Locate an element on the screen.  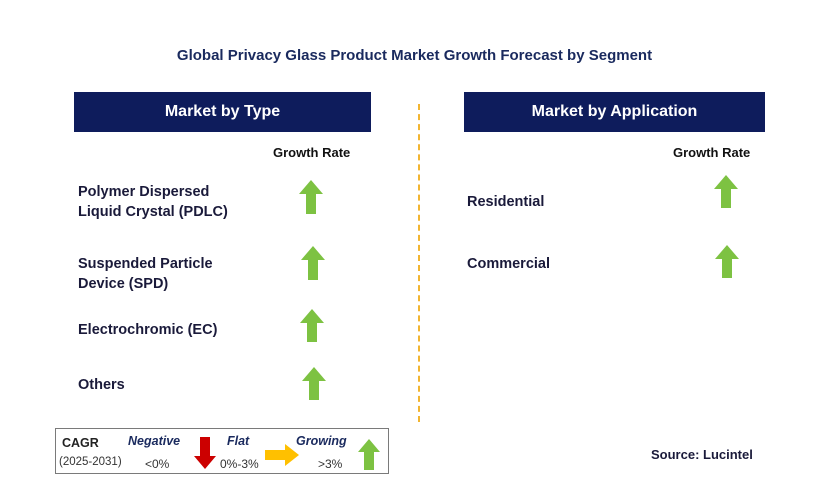
legend-flat-range: 0%-3% is located at coordinates (239, 464).